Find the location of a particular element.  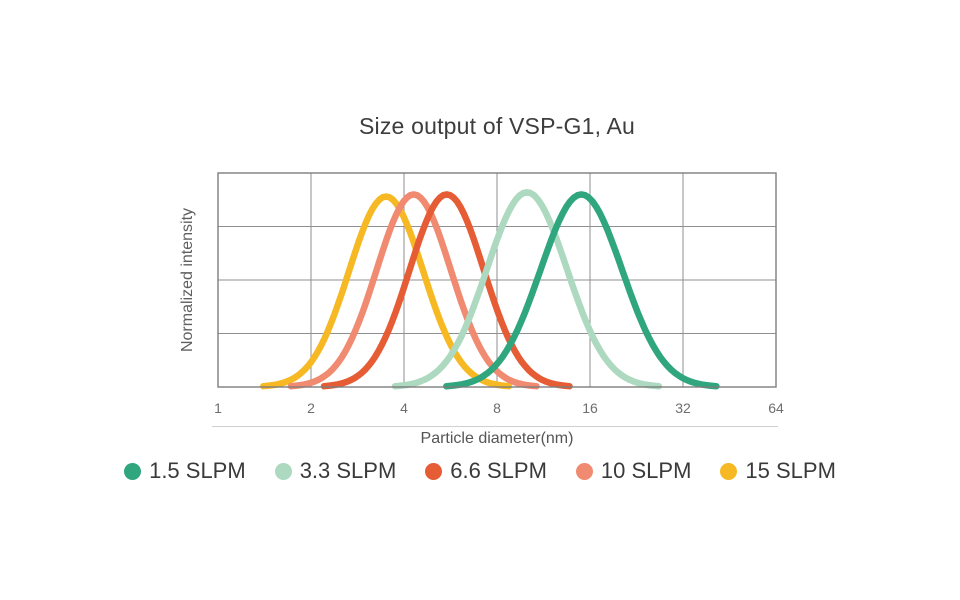

x-tick-label: 2 is located at coordinates (311, 408).